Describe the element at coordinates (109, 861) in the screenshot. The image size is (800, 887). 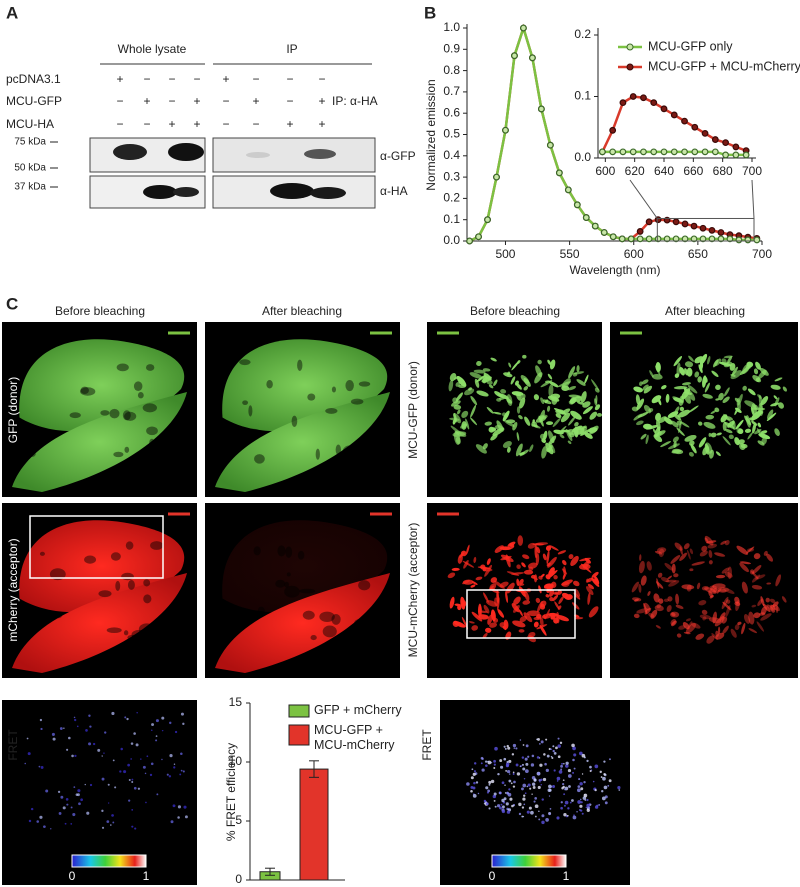
I see `colorbar` at that location.